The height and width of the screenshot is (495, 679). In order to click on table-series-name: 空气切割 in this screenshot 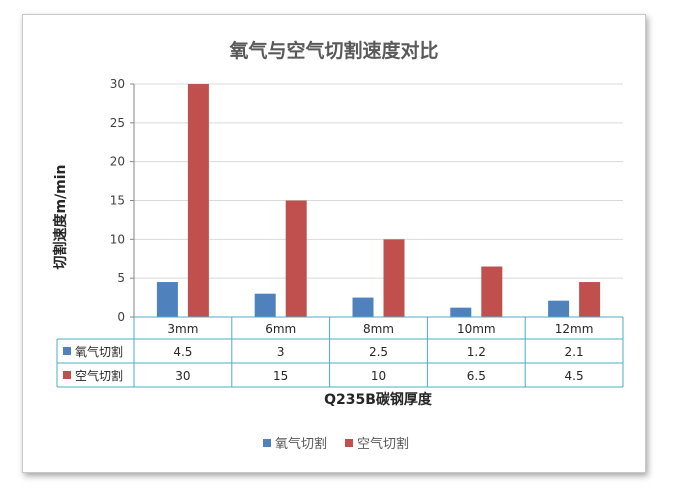, I will do `click(99, 375)`.